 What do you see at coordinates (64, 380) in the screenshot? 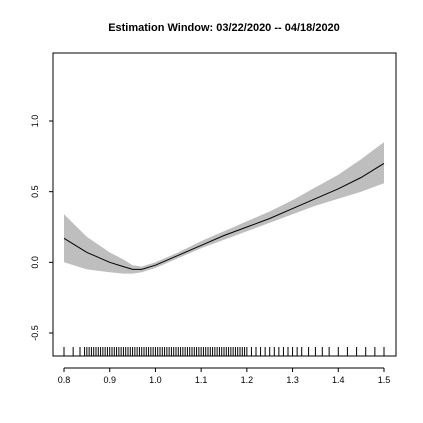
I see `x-tick-label: 0.8` at bounding box center [64, 380].